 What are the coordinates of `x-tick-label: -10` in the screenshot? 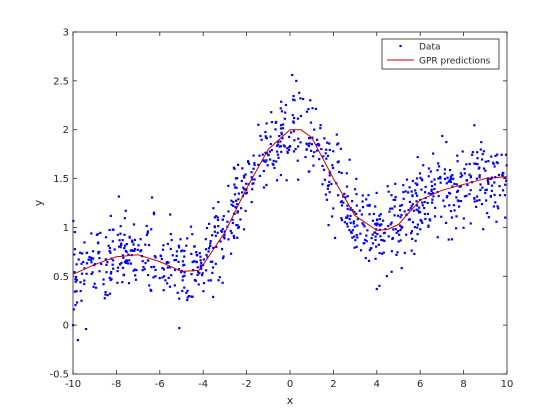 It's located at (73, 384).